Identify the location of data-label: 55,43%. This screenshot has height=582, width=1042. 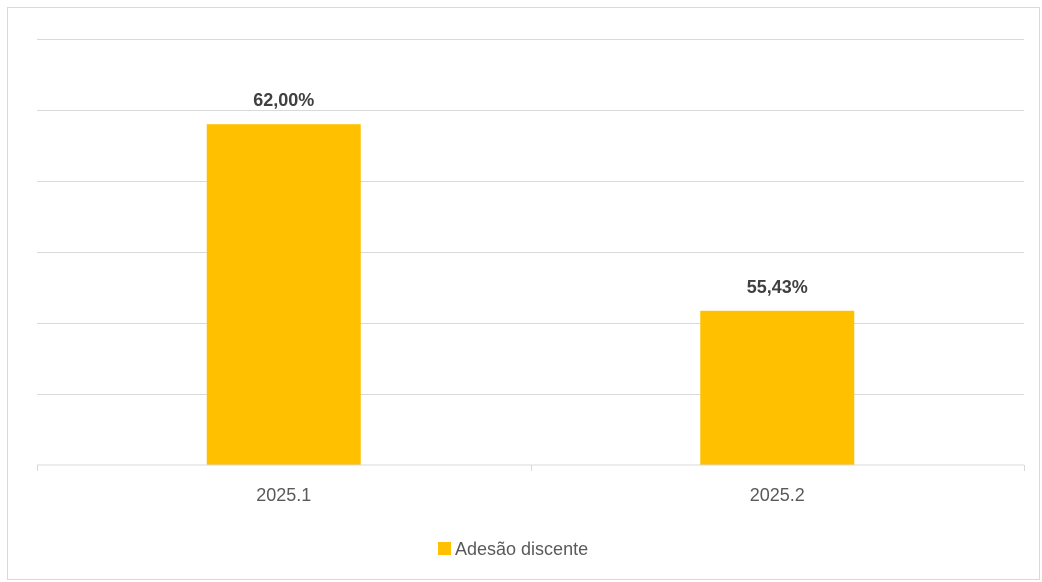
(777, 287).